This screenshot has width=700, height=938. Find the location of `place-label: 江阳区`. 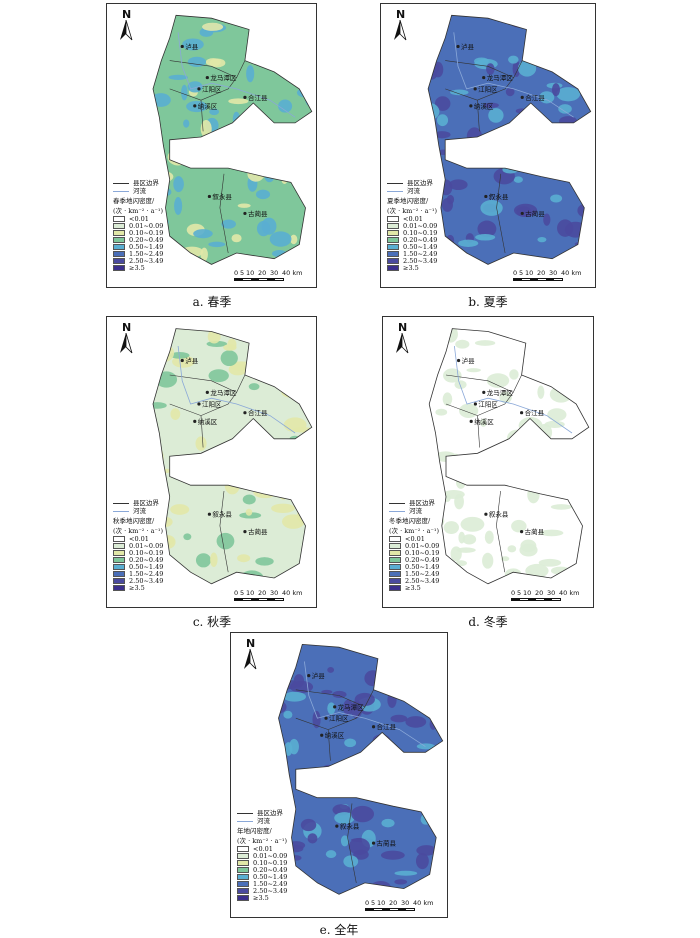

place-label: 江阳区 is located at coordinates (339, 718).